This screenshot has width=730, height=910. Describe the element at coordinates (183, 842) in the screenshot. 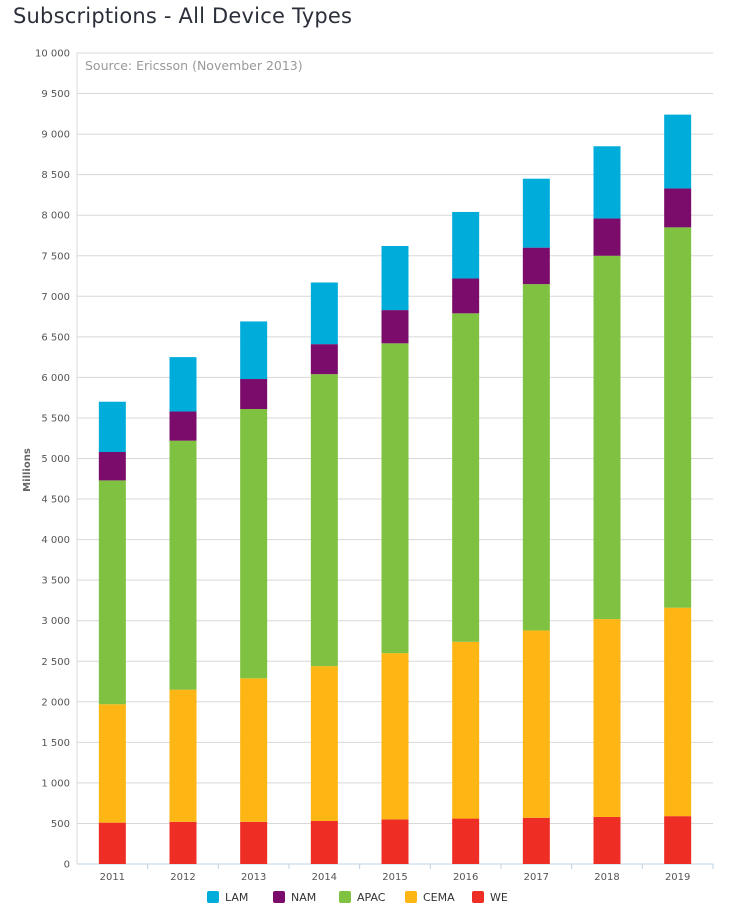

I see `bar-we-2012` at that location.